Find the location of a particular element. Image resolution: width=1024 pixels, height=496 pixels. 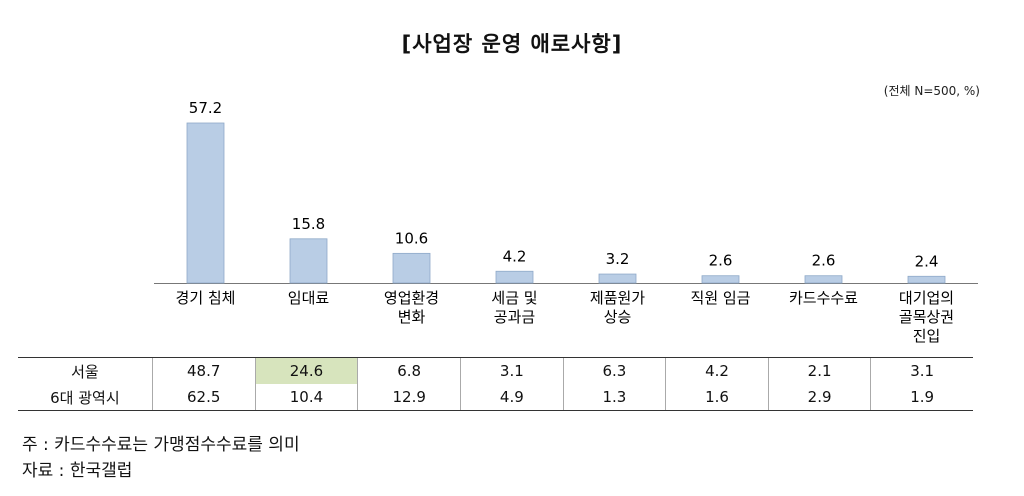

category-label-7-1: 골목상권 is located at coordinates (926, 317).